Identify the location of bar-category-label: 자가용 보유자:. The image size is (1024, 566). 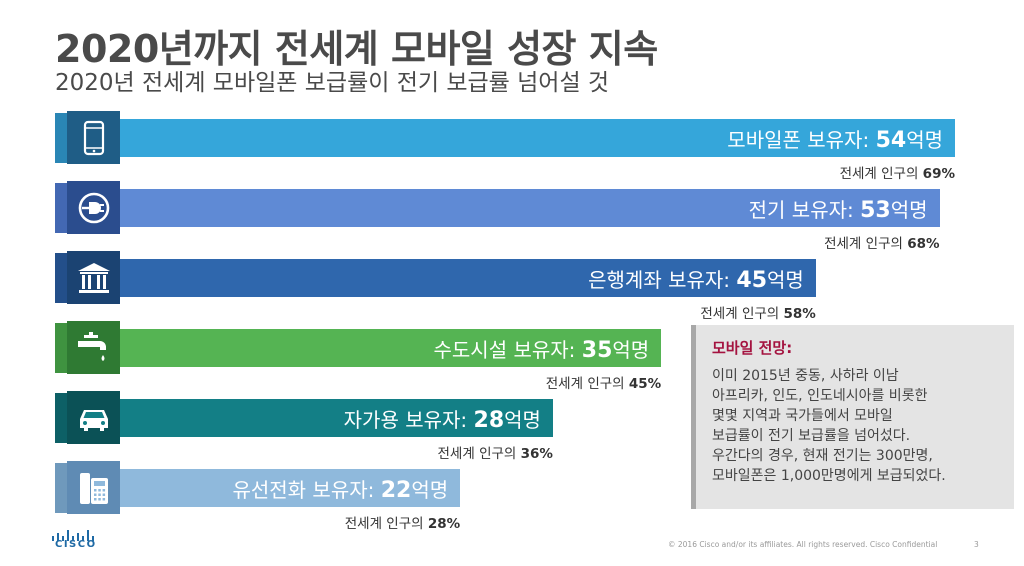
(408, 419).